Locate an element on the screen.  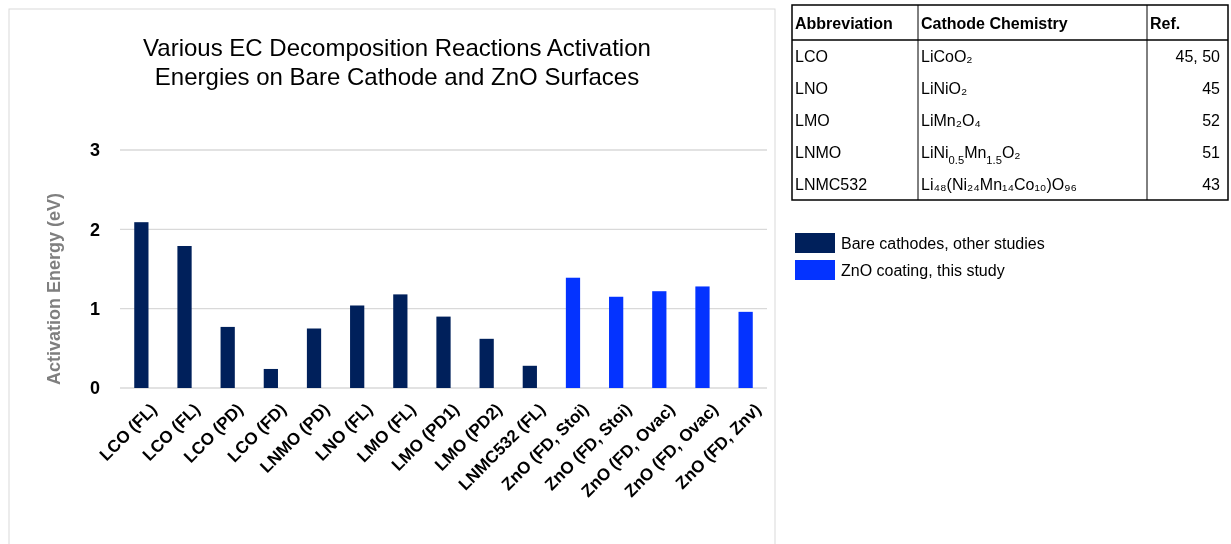
legend-label: ZnO coating, this study is located at coordinates (923, 271).